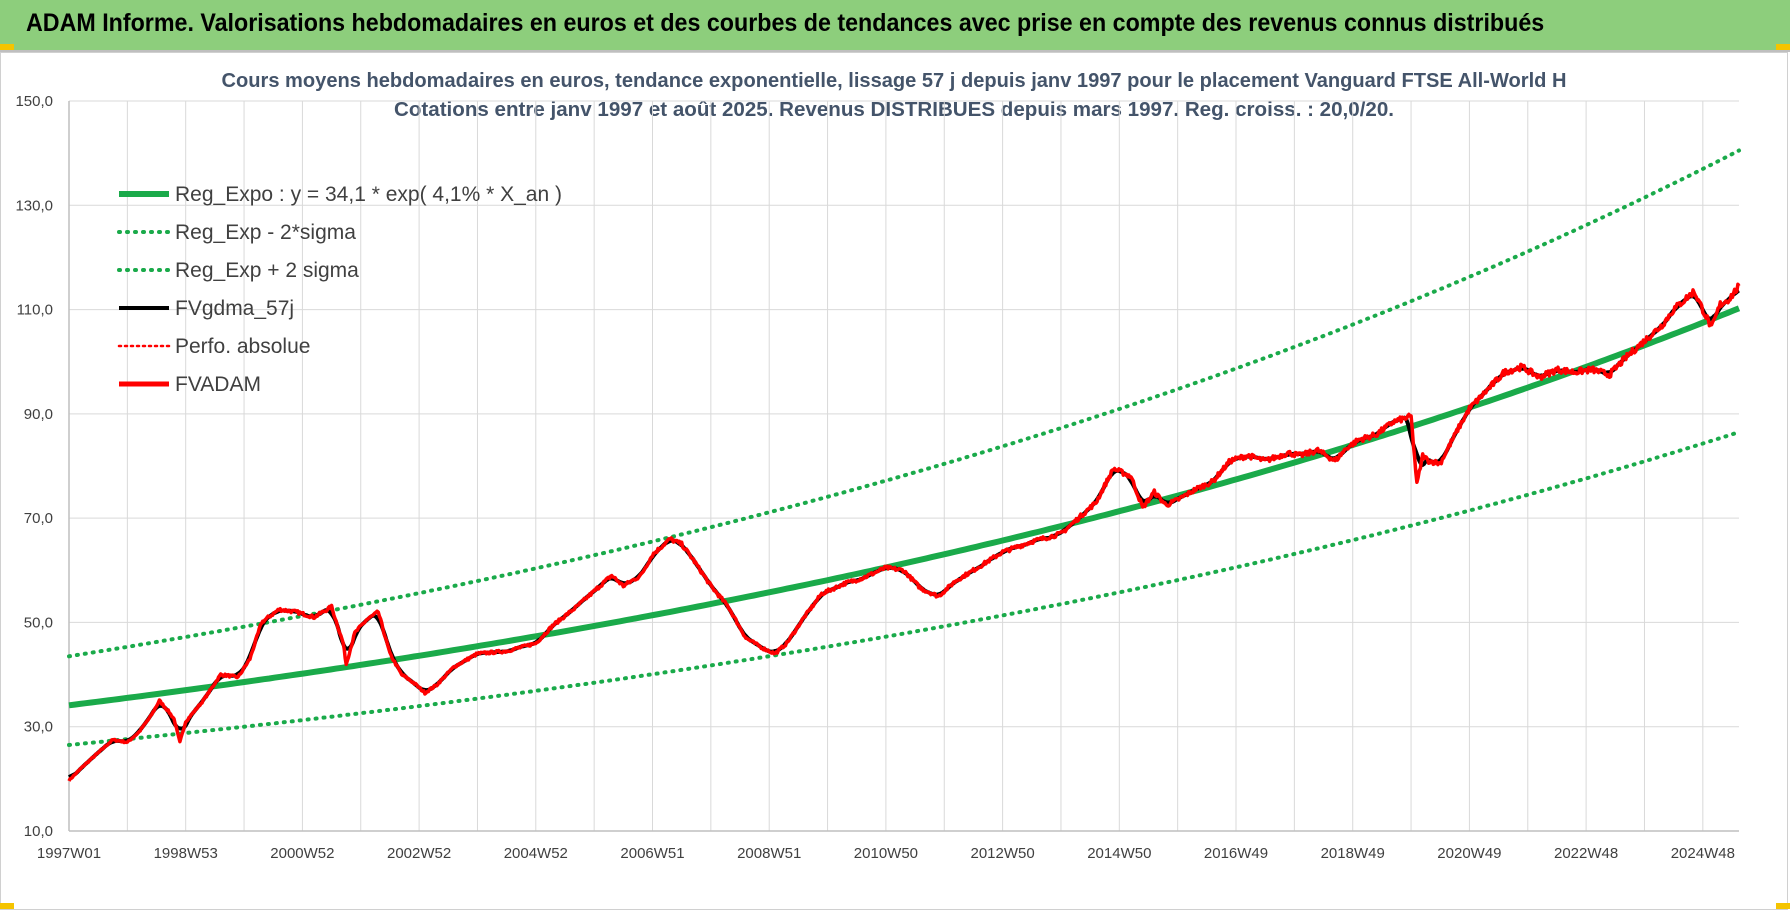 The width and height of the screenshot is (1790, 912). Describe the element at coordinates (38, 622) in the screenshot. I see `y-tick-label: 50,0` at that location.